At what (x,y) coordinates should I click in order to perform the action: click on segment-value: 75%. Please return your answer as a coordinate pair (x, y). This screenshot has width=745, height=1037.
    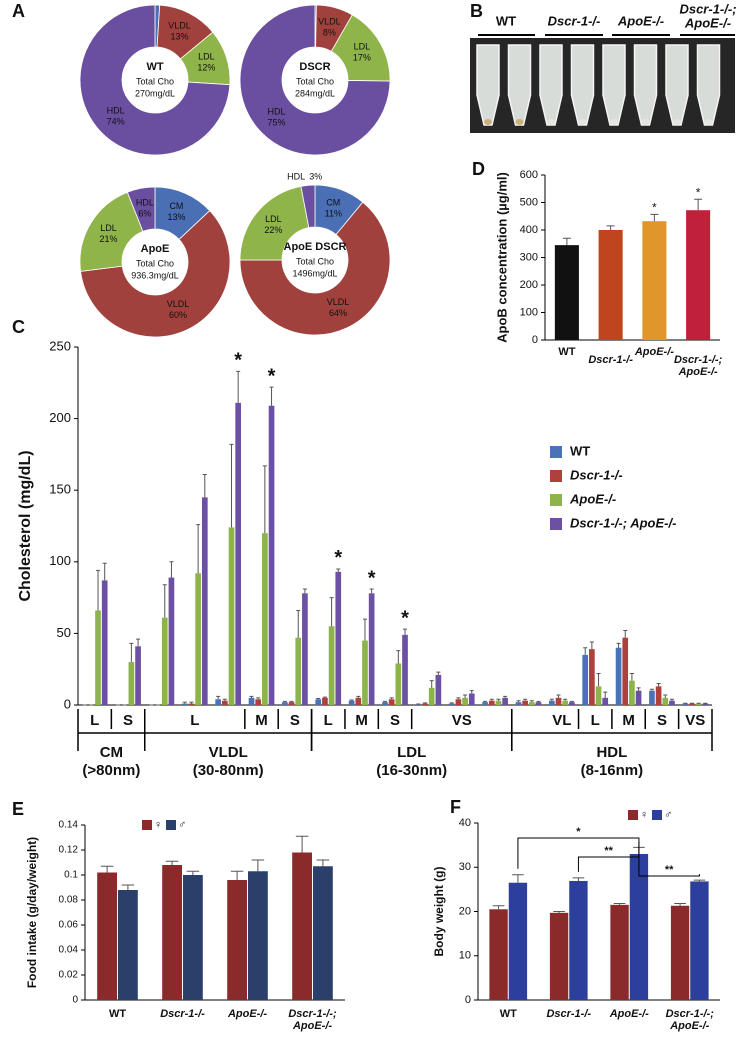
    Looking at the image, I should click on (277, 122).